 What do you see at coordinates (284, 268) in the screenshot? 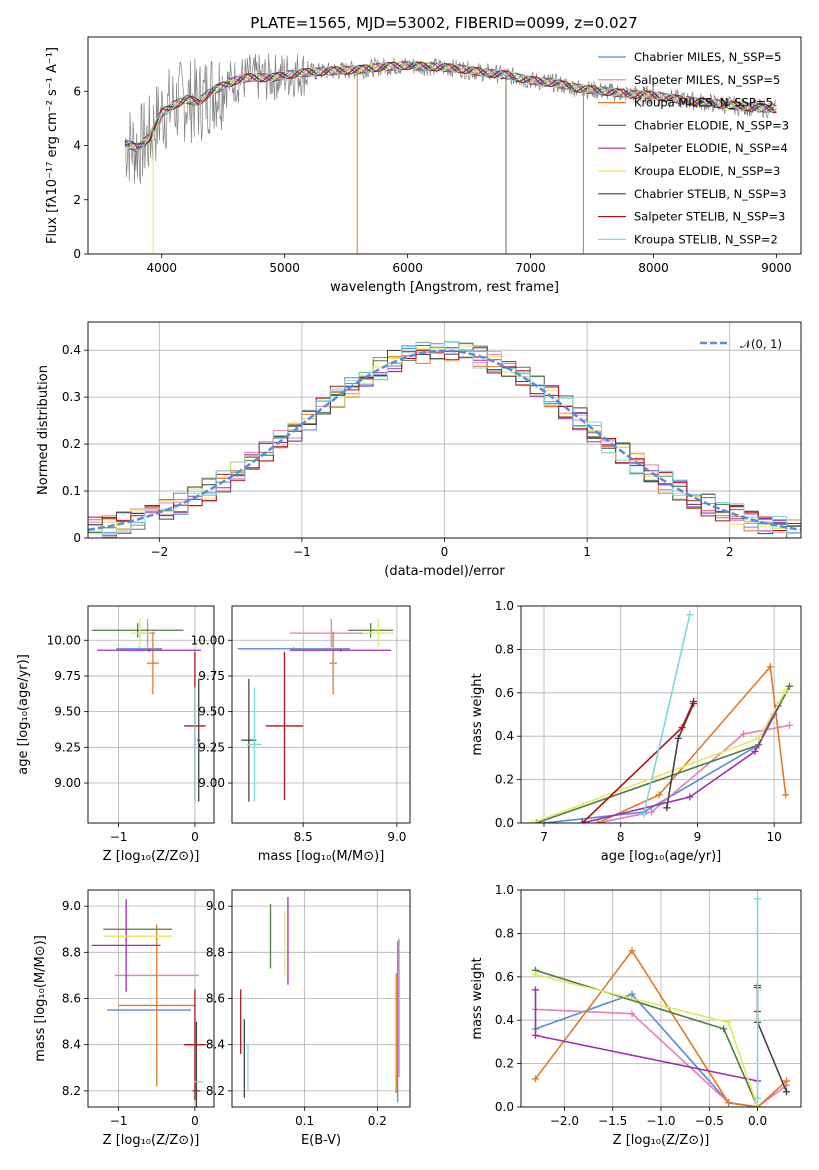
I see `x-tick-label: 5000` at bounding box center [284, 268].